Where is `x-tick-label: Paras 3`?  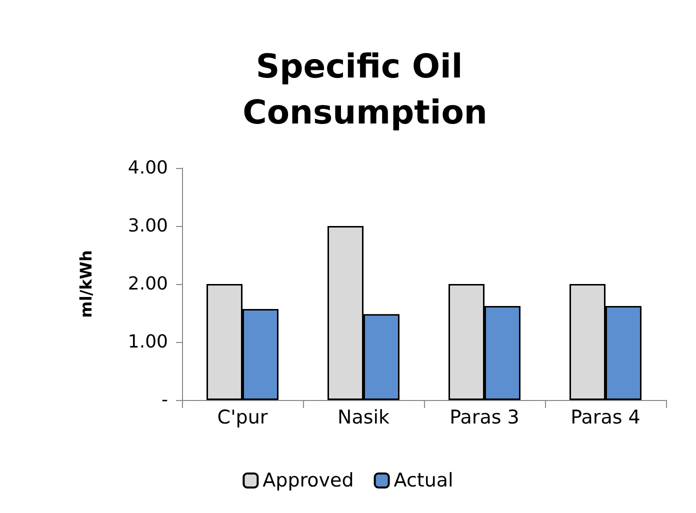 x-tick-label: Paras 3 is located at coordinates (485, 417).